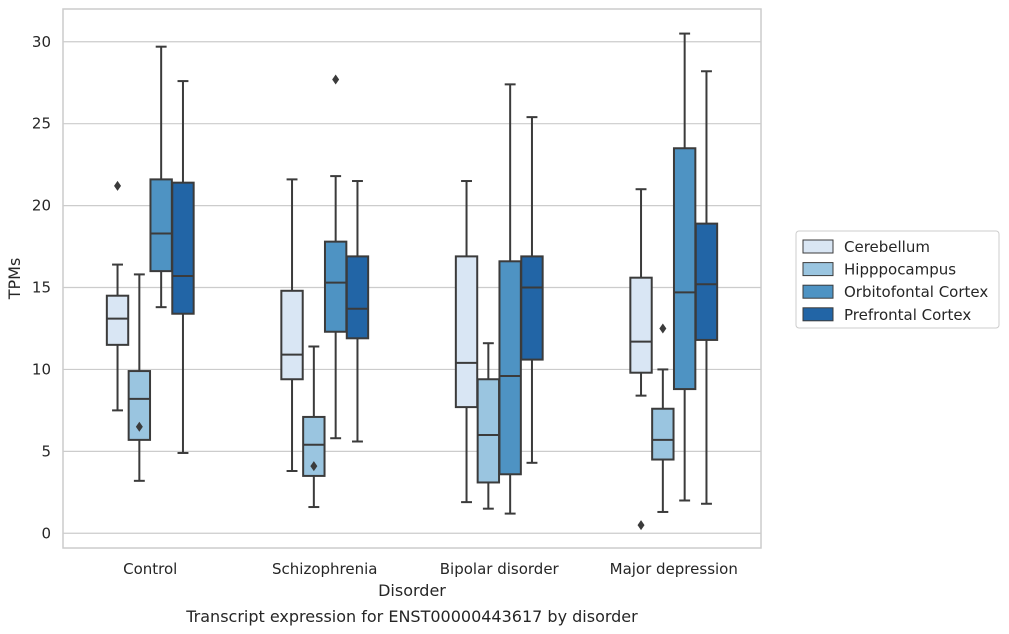 This screenshot has width=1009, height=634. I want to click on y-axis-ticks: 0 5 10 15 20 25 30, so click(41, 287).